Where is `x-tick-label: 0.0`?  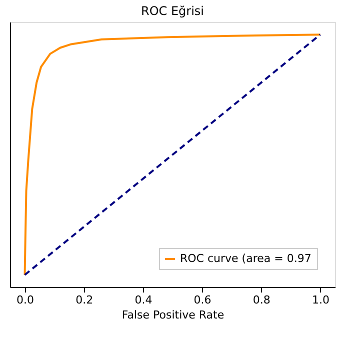 x-tick-label: 0.0 is located at coordinates (25, 300).